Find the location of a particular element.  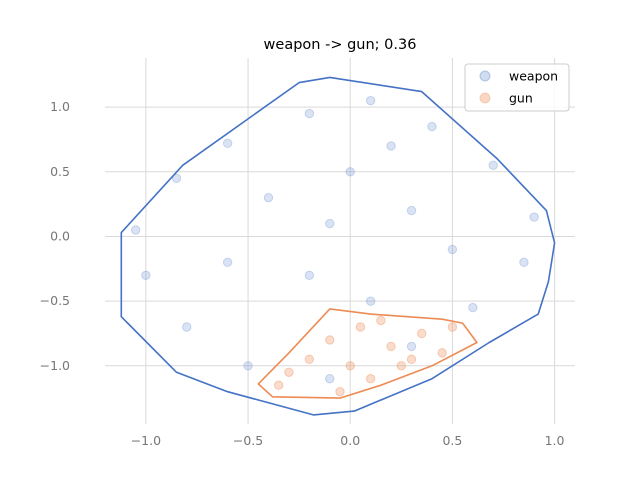

x-tick-label: −0.5 is located at coordinates (248, 440).